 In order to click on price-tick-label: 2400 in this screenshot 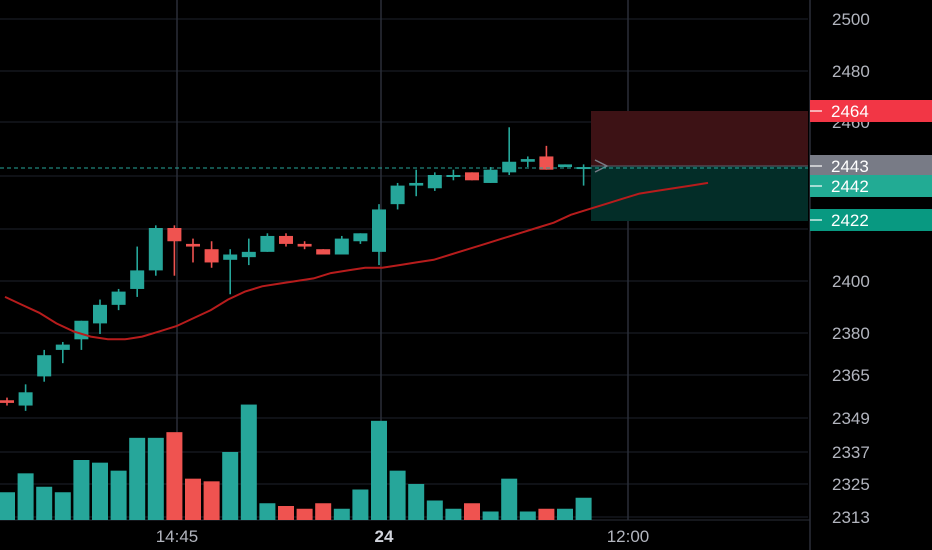, I will do `click(851, 281)`.